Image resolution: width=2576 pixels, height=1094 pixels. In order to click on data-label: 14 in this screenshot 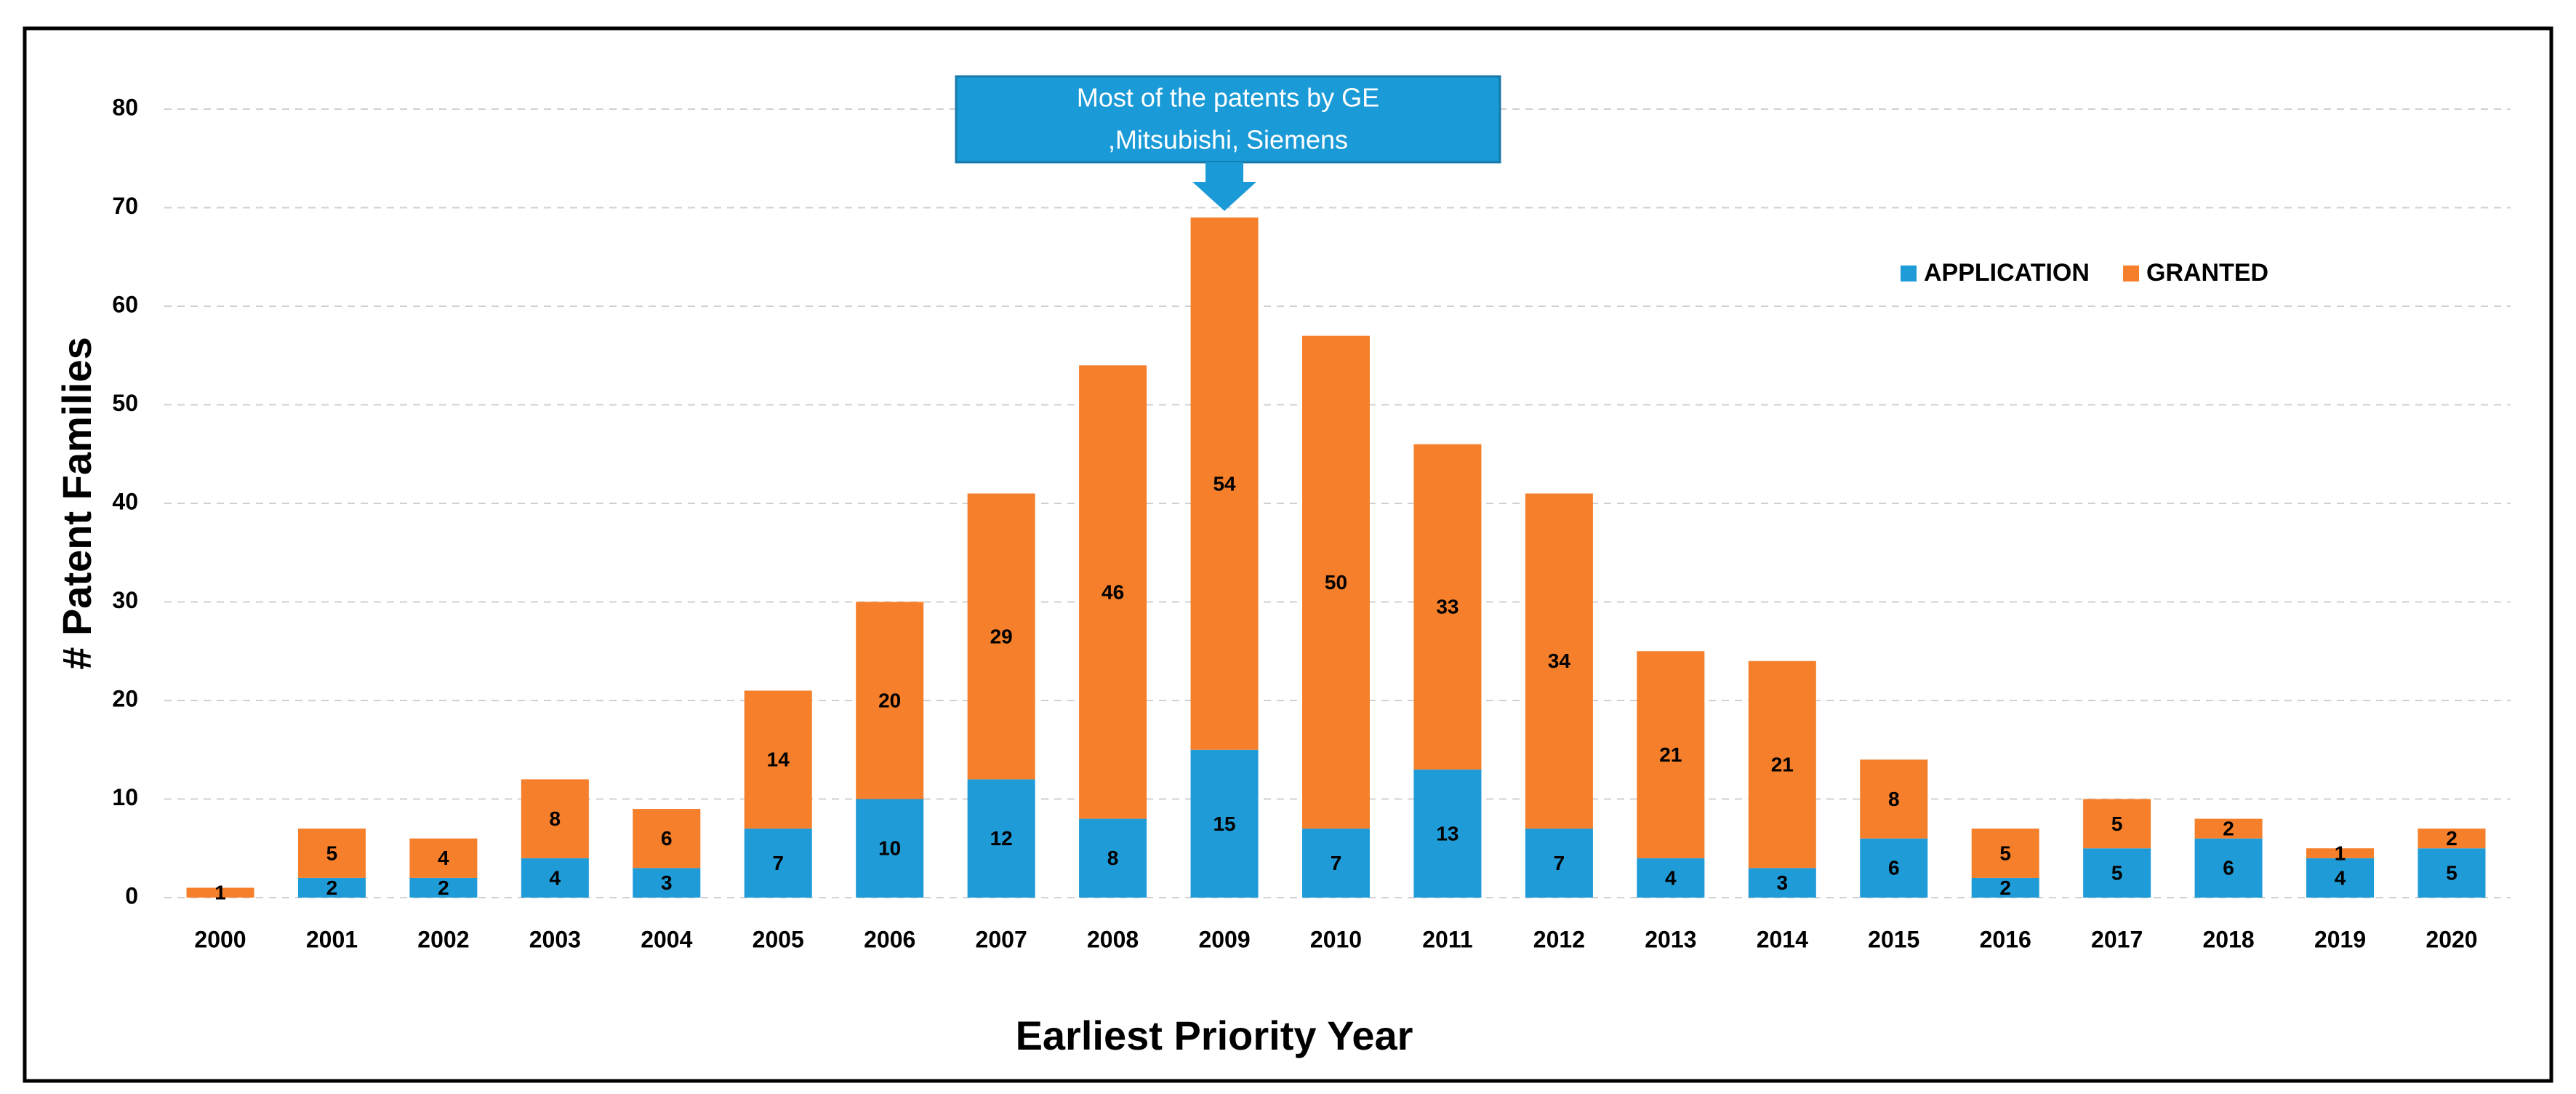, I will do `click(778, 759)`.